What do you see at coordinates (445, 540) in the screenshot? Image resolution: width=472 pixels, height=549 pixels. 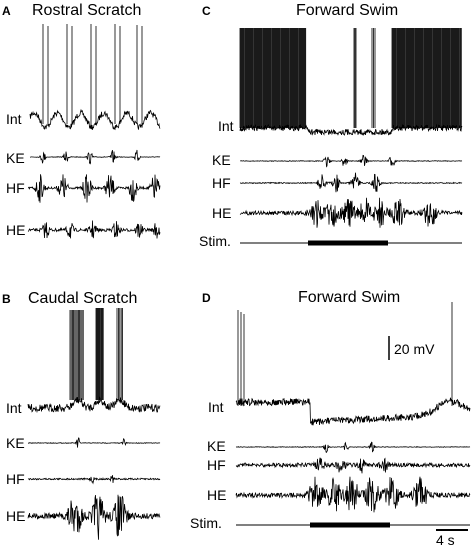 I see `time-scale-label: 4 s` at bounding box center [445, 540].